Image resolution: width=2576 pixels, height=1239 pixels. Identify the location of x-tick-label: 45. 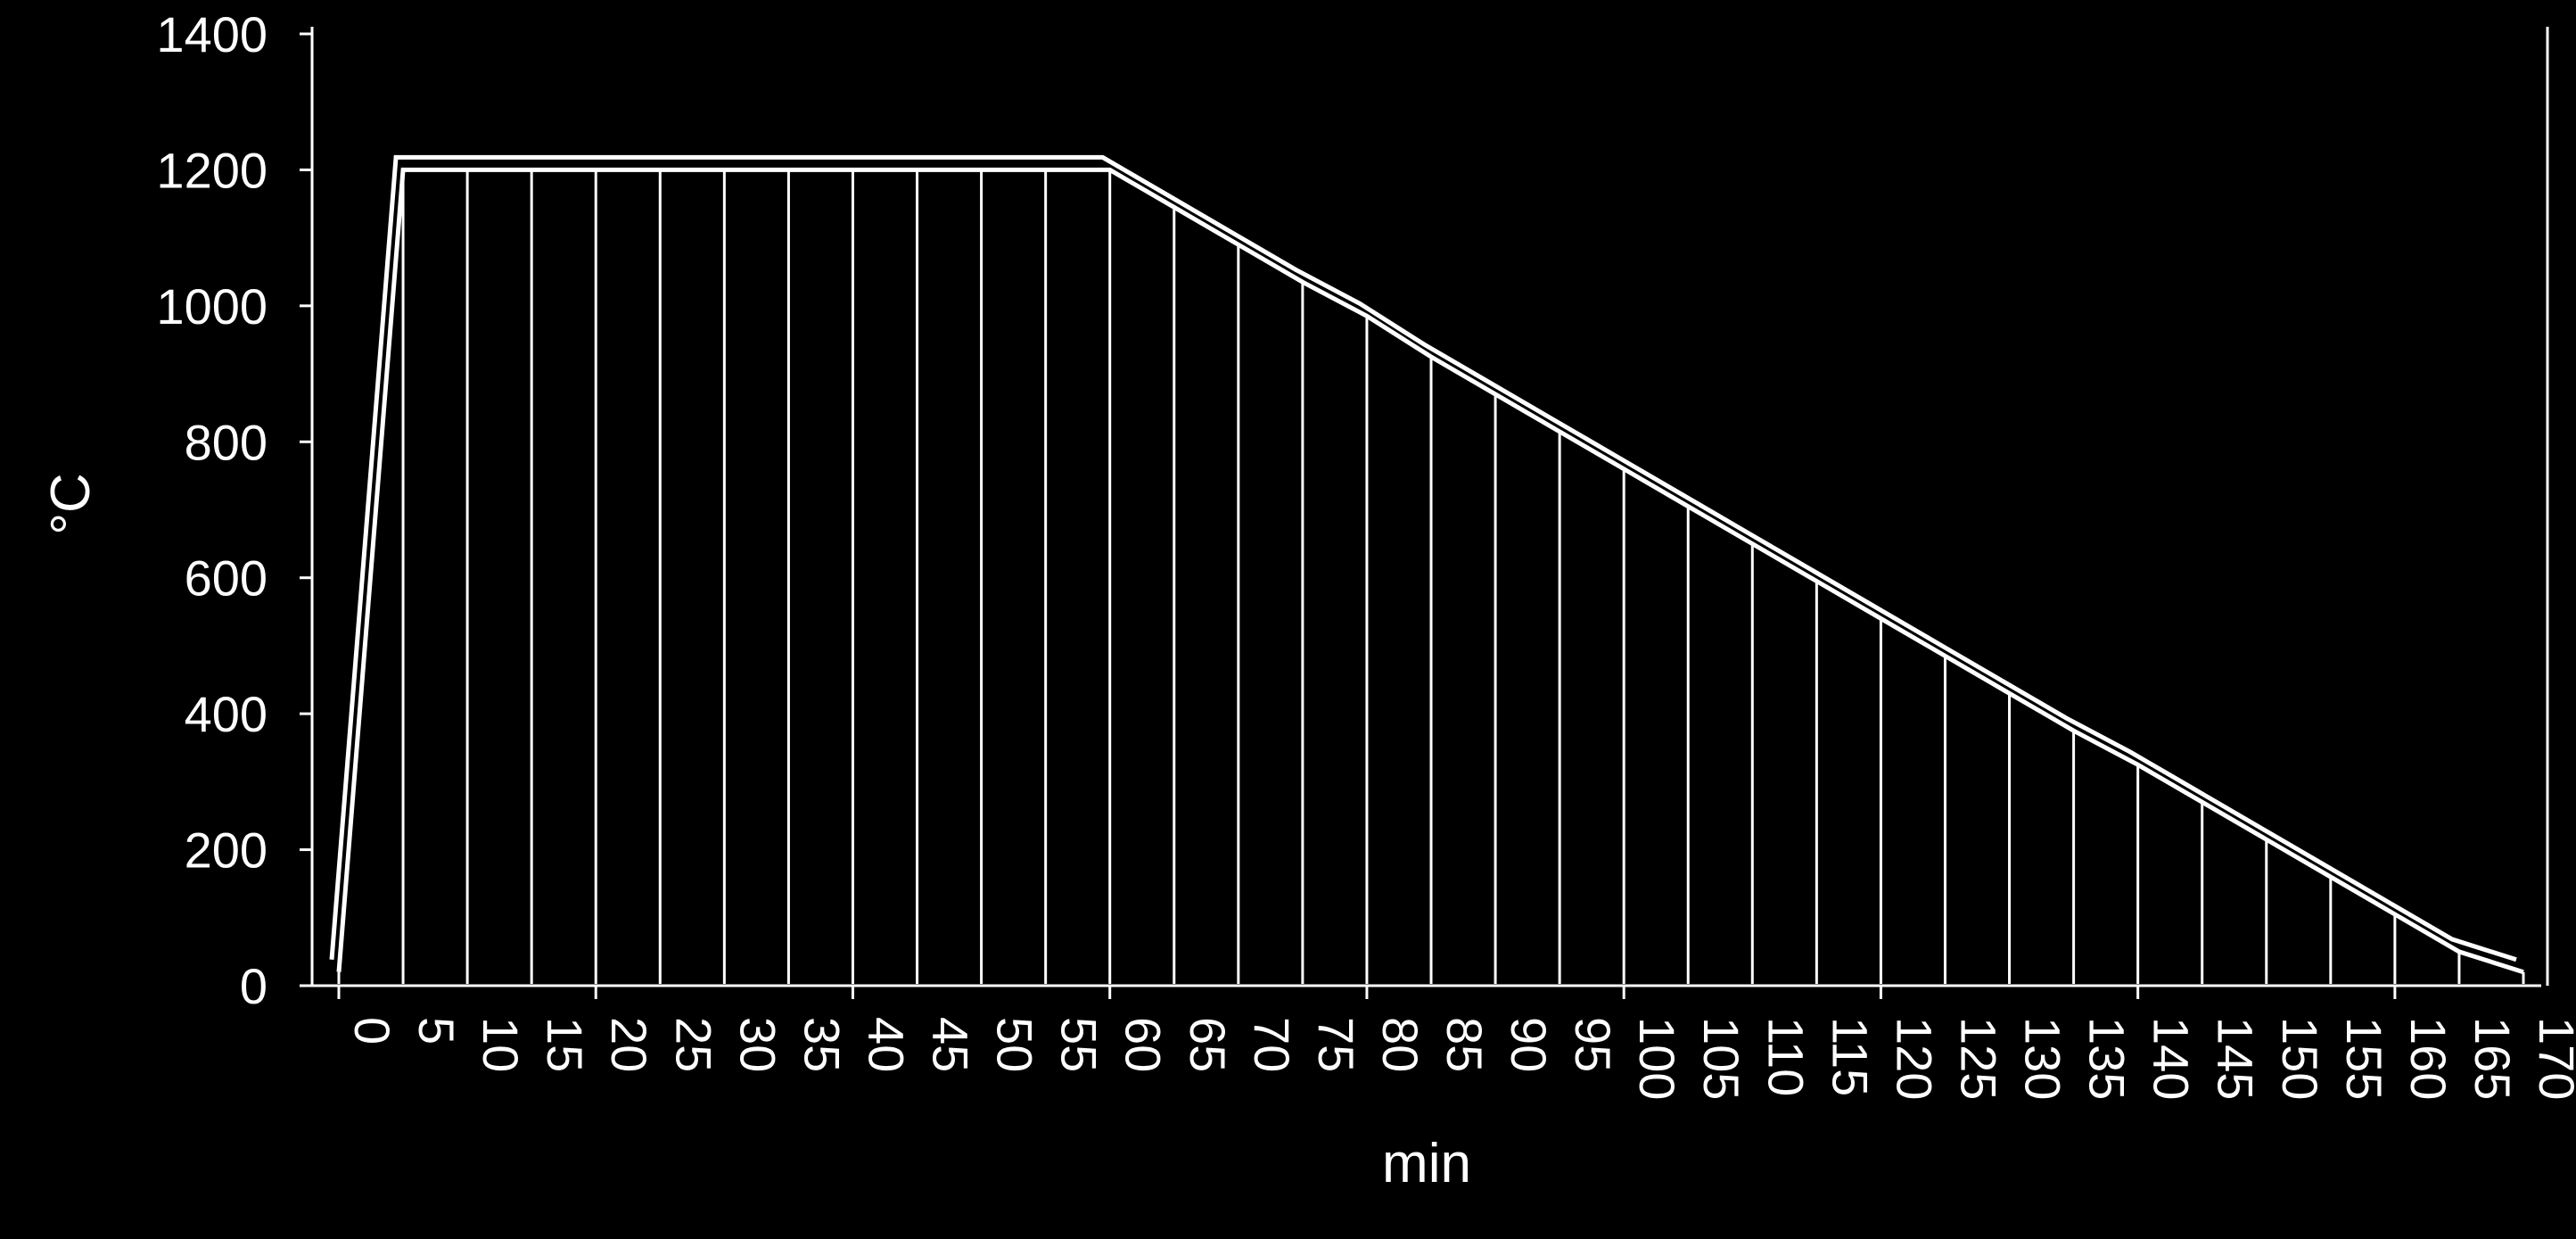
(951, 1044).